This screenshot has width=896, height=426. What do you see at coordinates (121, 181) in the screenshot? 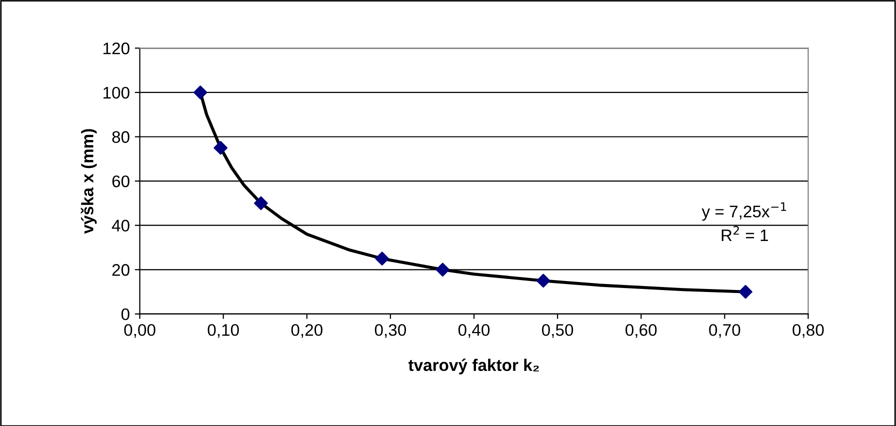
I see `y-tick-label: 60` at bounding box center [121, 181].